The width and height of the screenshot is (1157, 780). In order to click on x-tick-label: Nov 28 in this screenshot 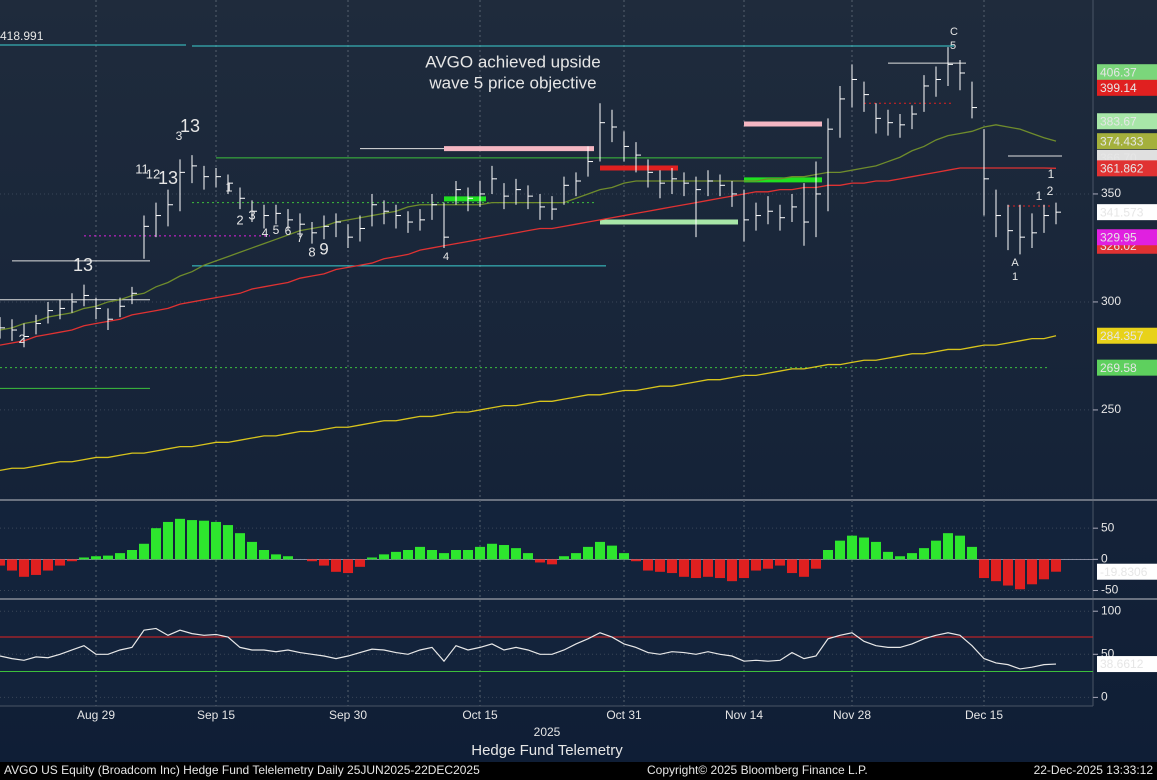, I will do `click(852, 715)`.